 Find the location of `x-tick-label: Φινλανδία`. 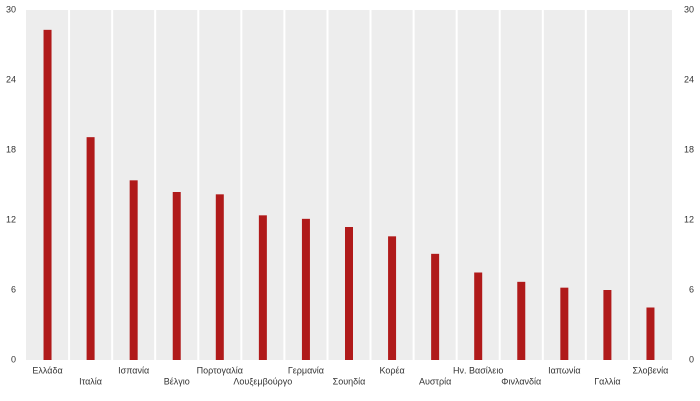

x-tick-label: Φινλανδία is located at coordinates (521, 381).